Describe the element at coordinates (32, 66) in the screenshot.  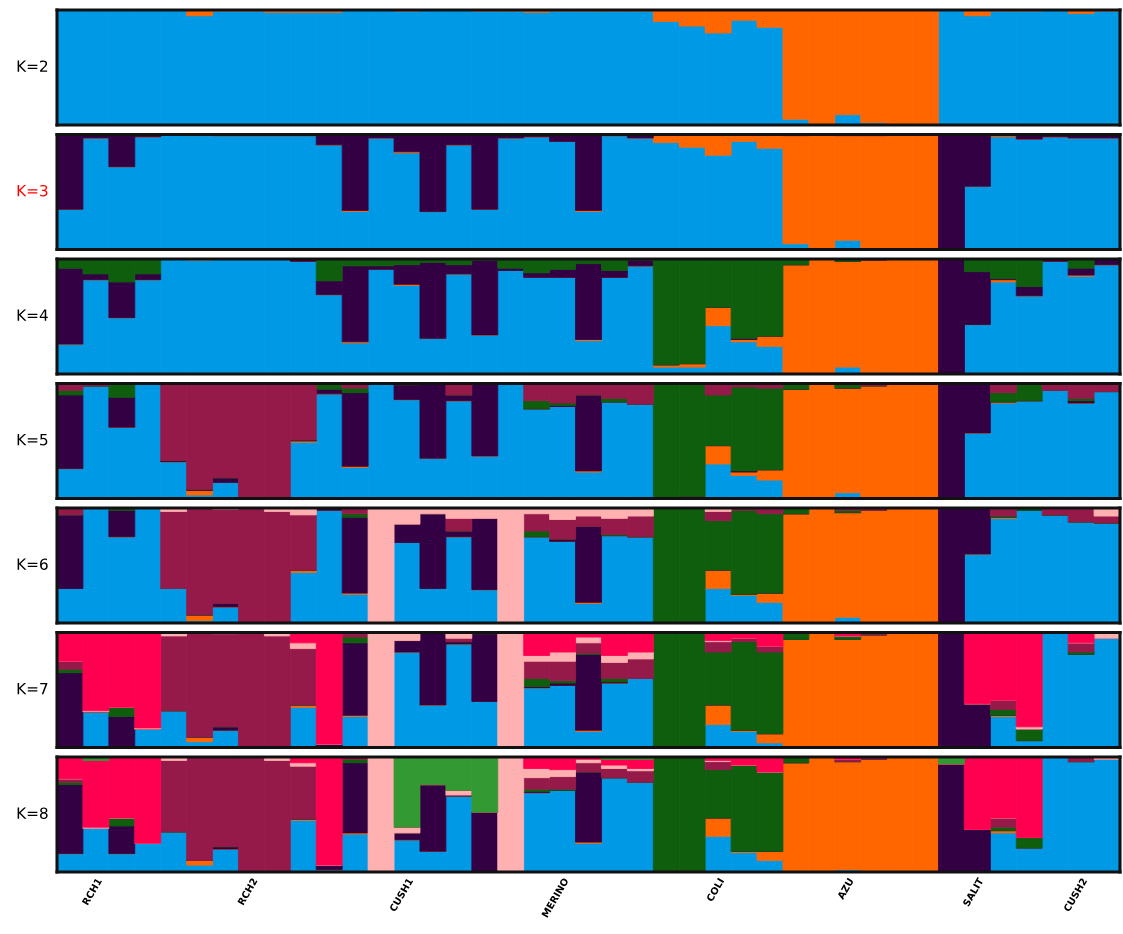
I see `y-axis-title: K=2` at that location.